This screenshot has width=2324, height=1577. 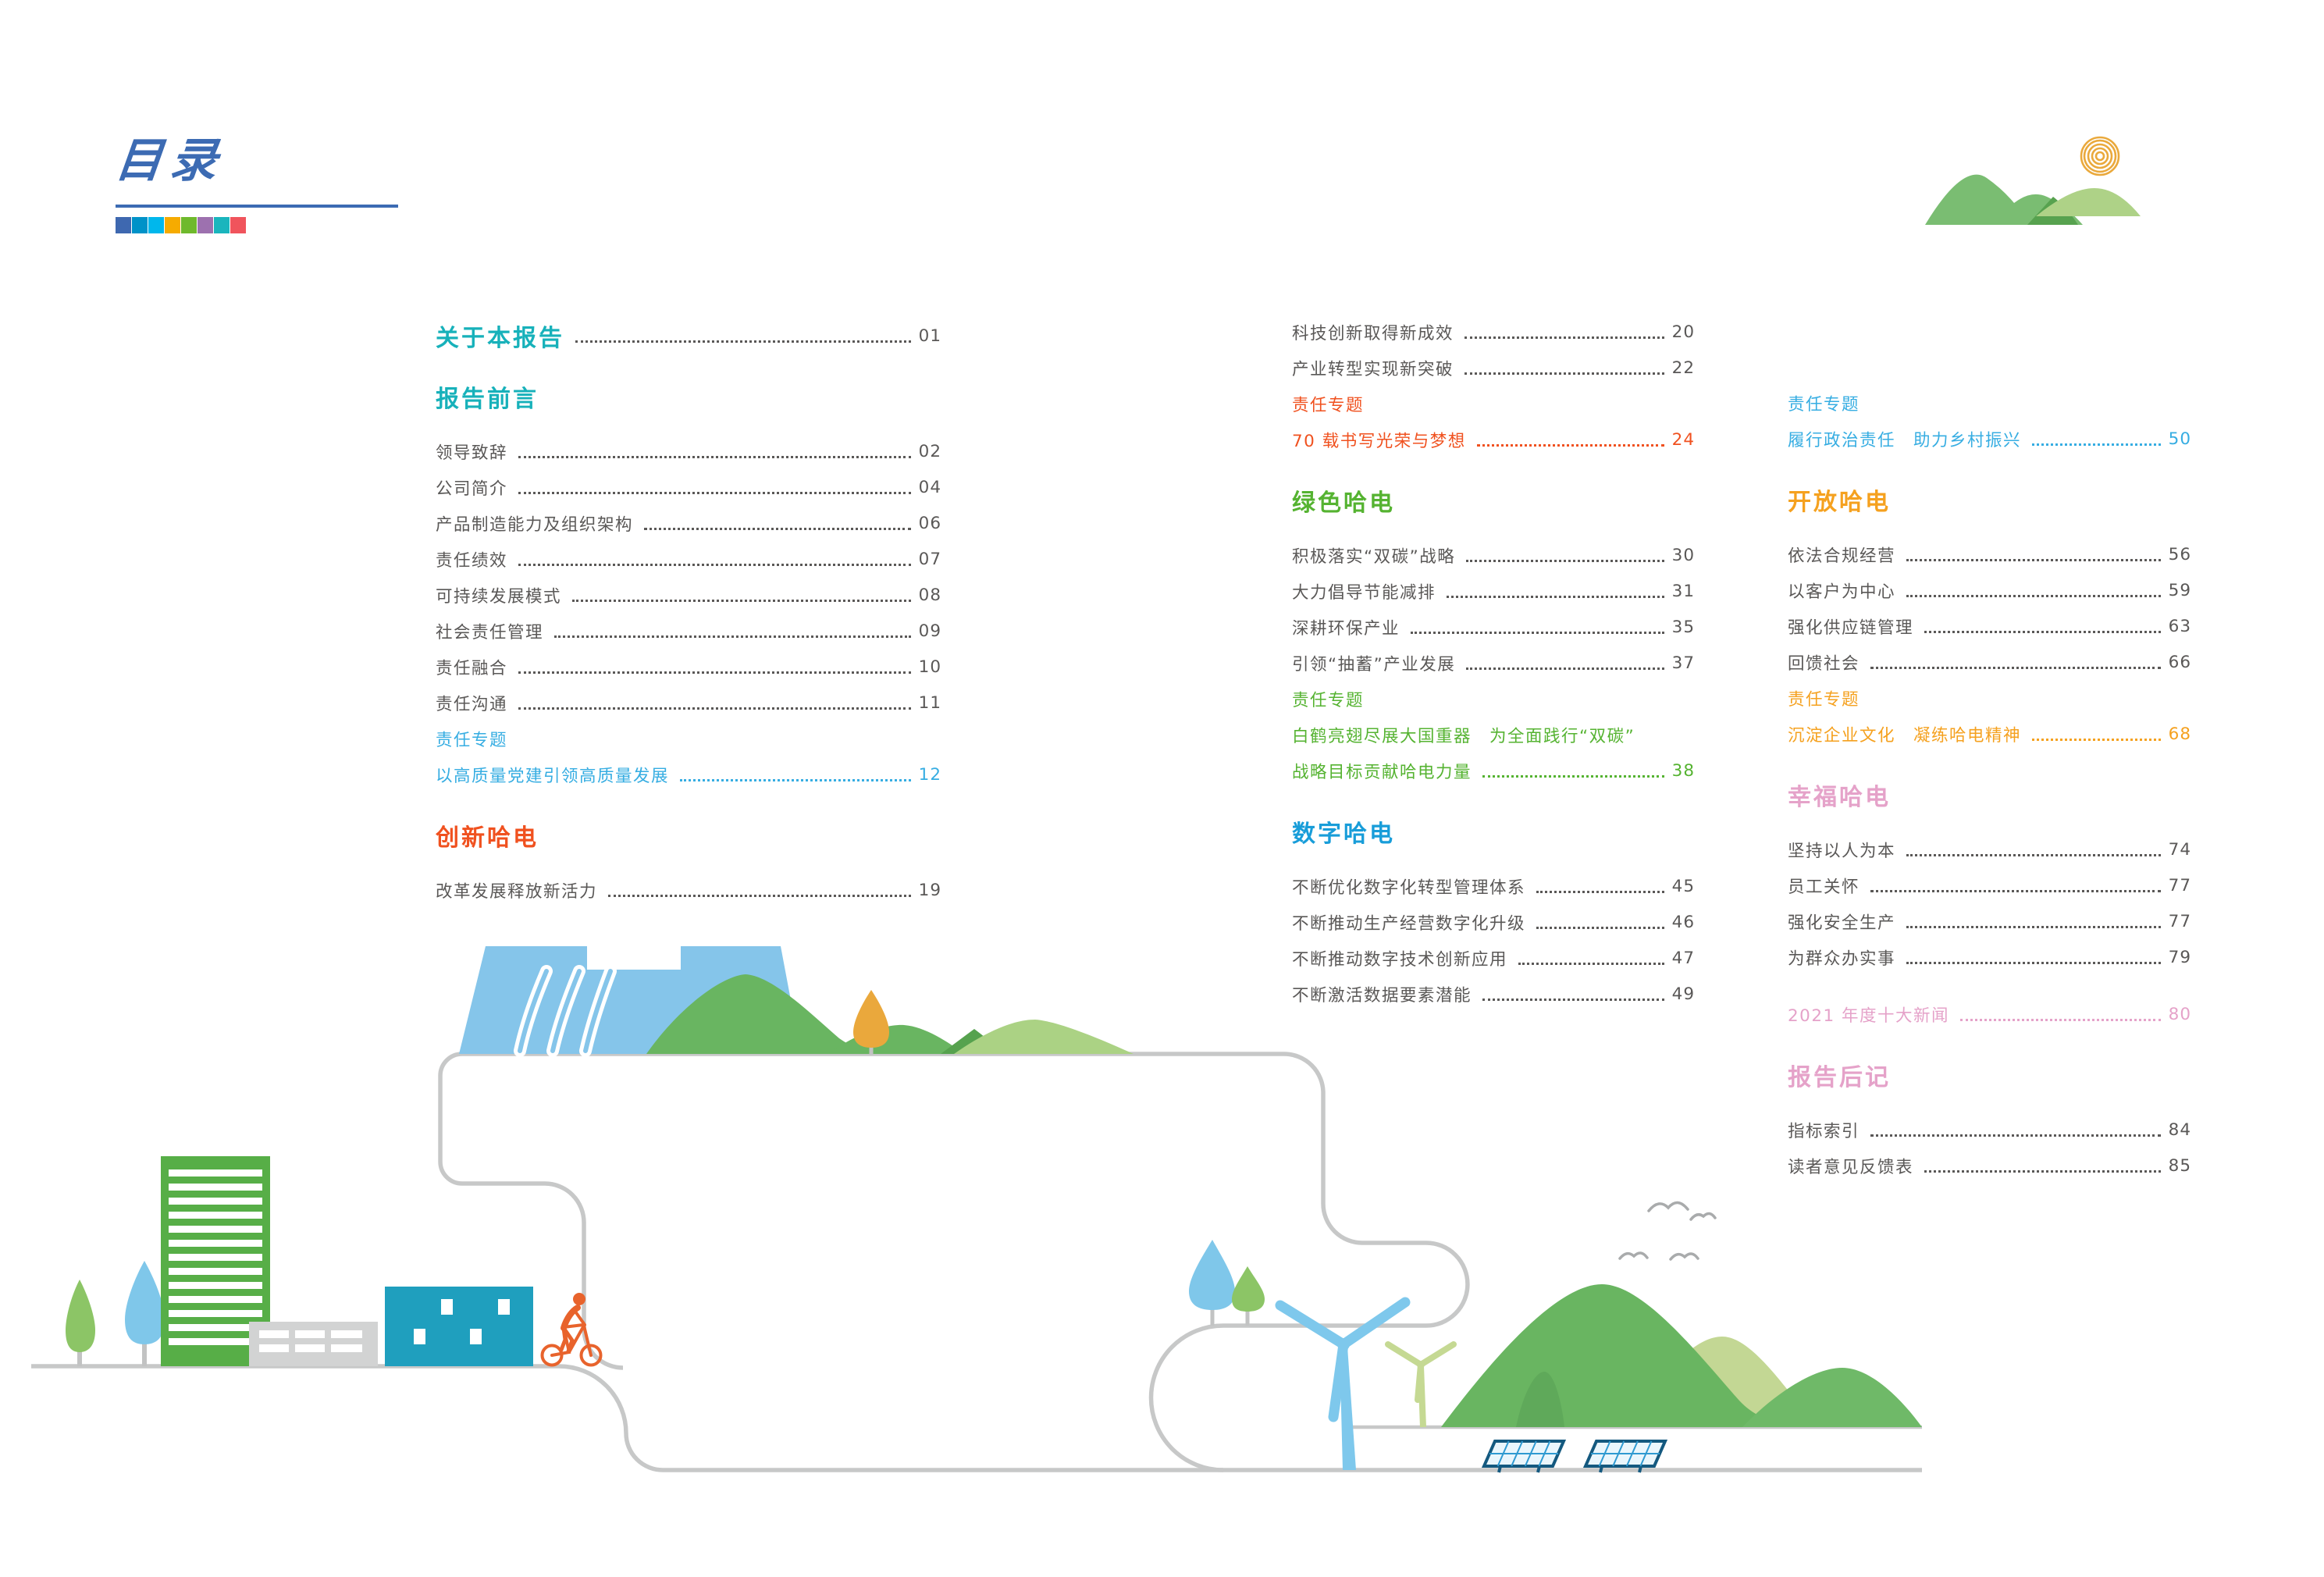 I want to click on toc-entry-label: 深耕环保产业, so click(x=1346, y=628).